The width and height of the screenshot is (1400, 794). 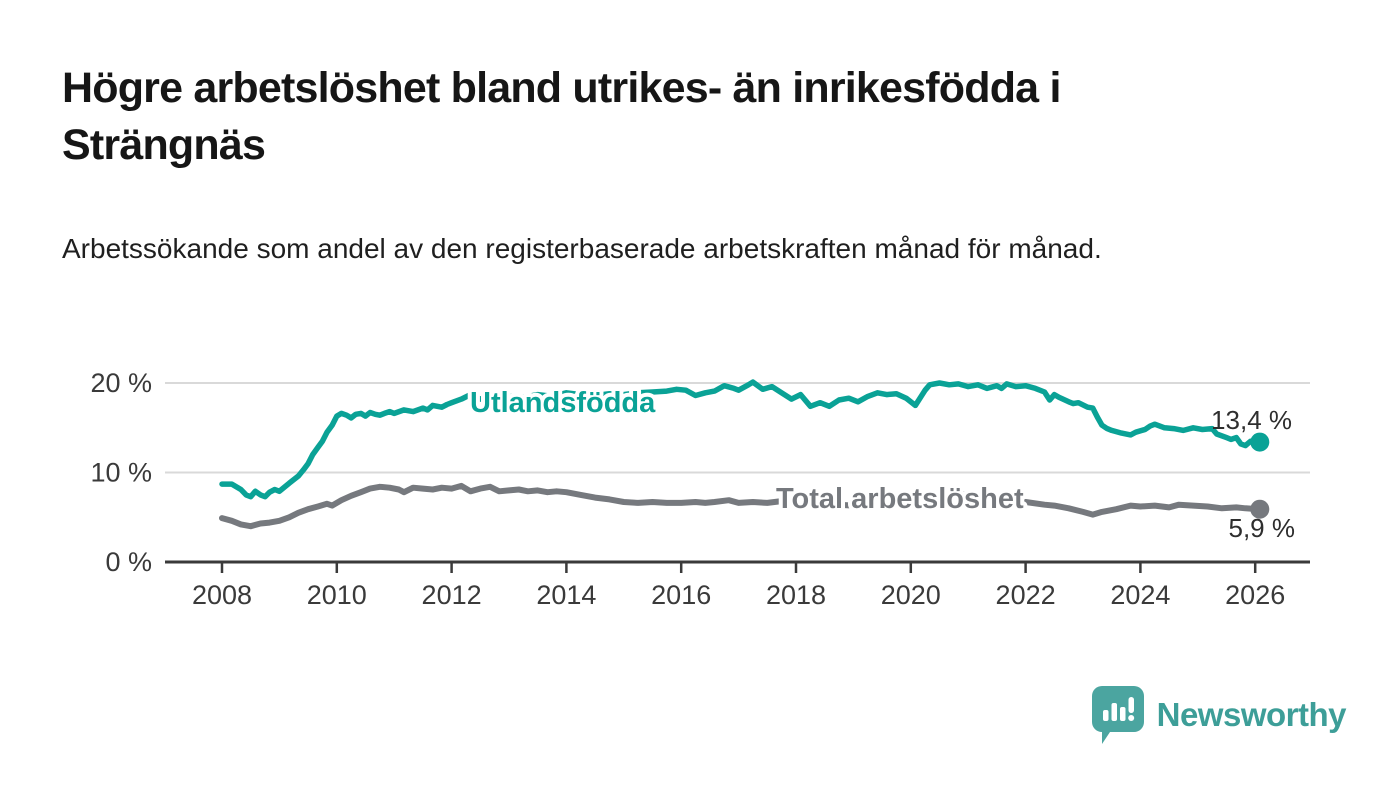 What do you see at coordinates (911, 595) in the screenshot?
I see `x-axis-label: 2020` at bounding box center [911, 595].